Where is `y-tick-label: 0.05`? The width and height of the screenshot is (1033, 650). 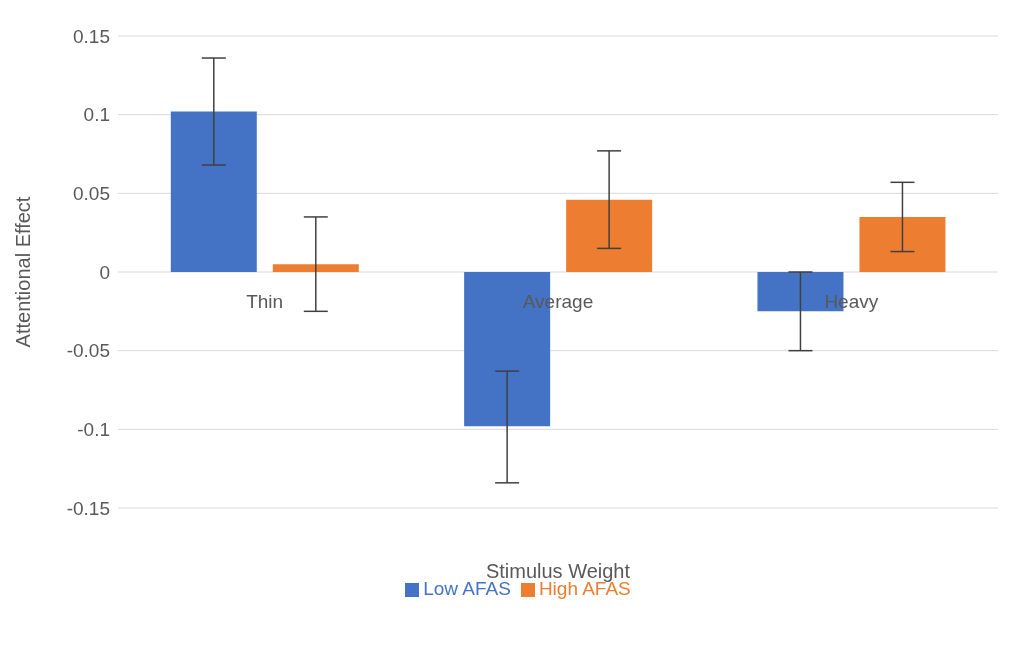 y-tick-label: 0.05 is located at coordinates (91, 194).